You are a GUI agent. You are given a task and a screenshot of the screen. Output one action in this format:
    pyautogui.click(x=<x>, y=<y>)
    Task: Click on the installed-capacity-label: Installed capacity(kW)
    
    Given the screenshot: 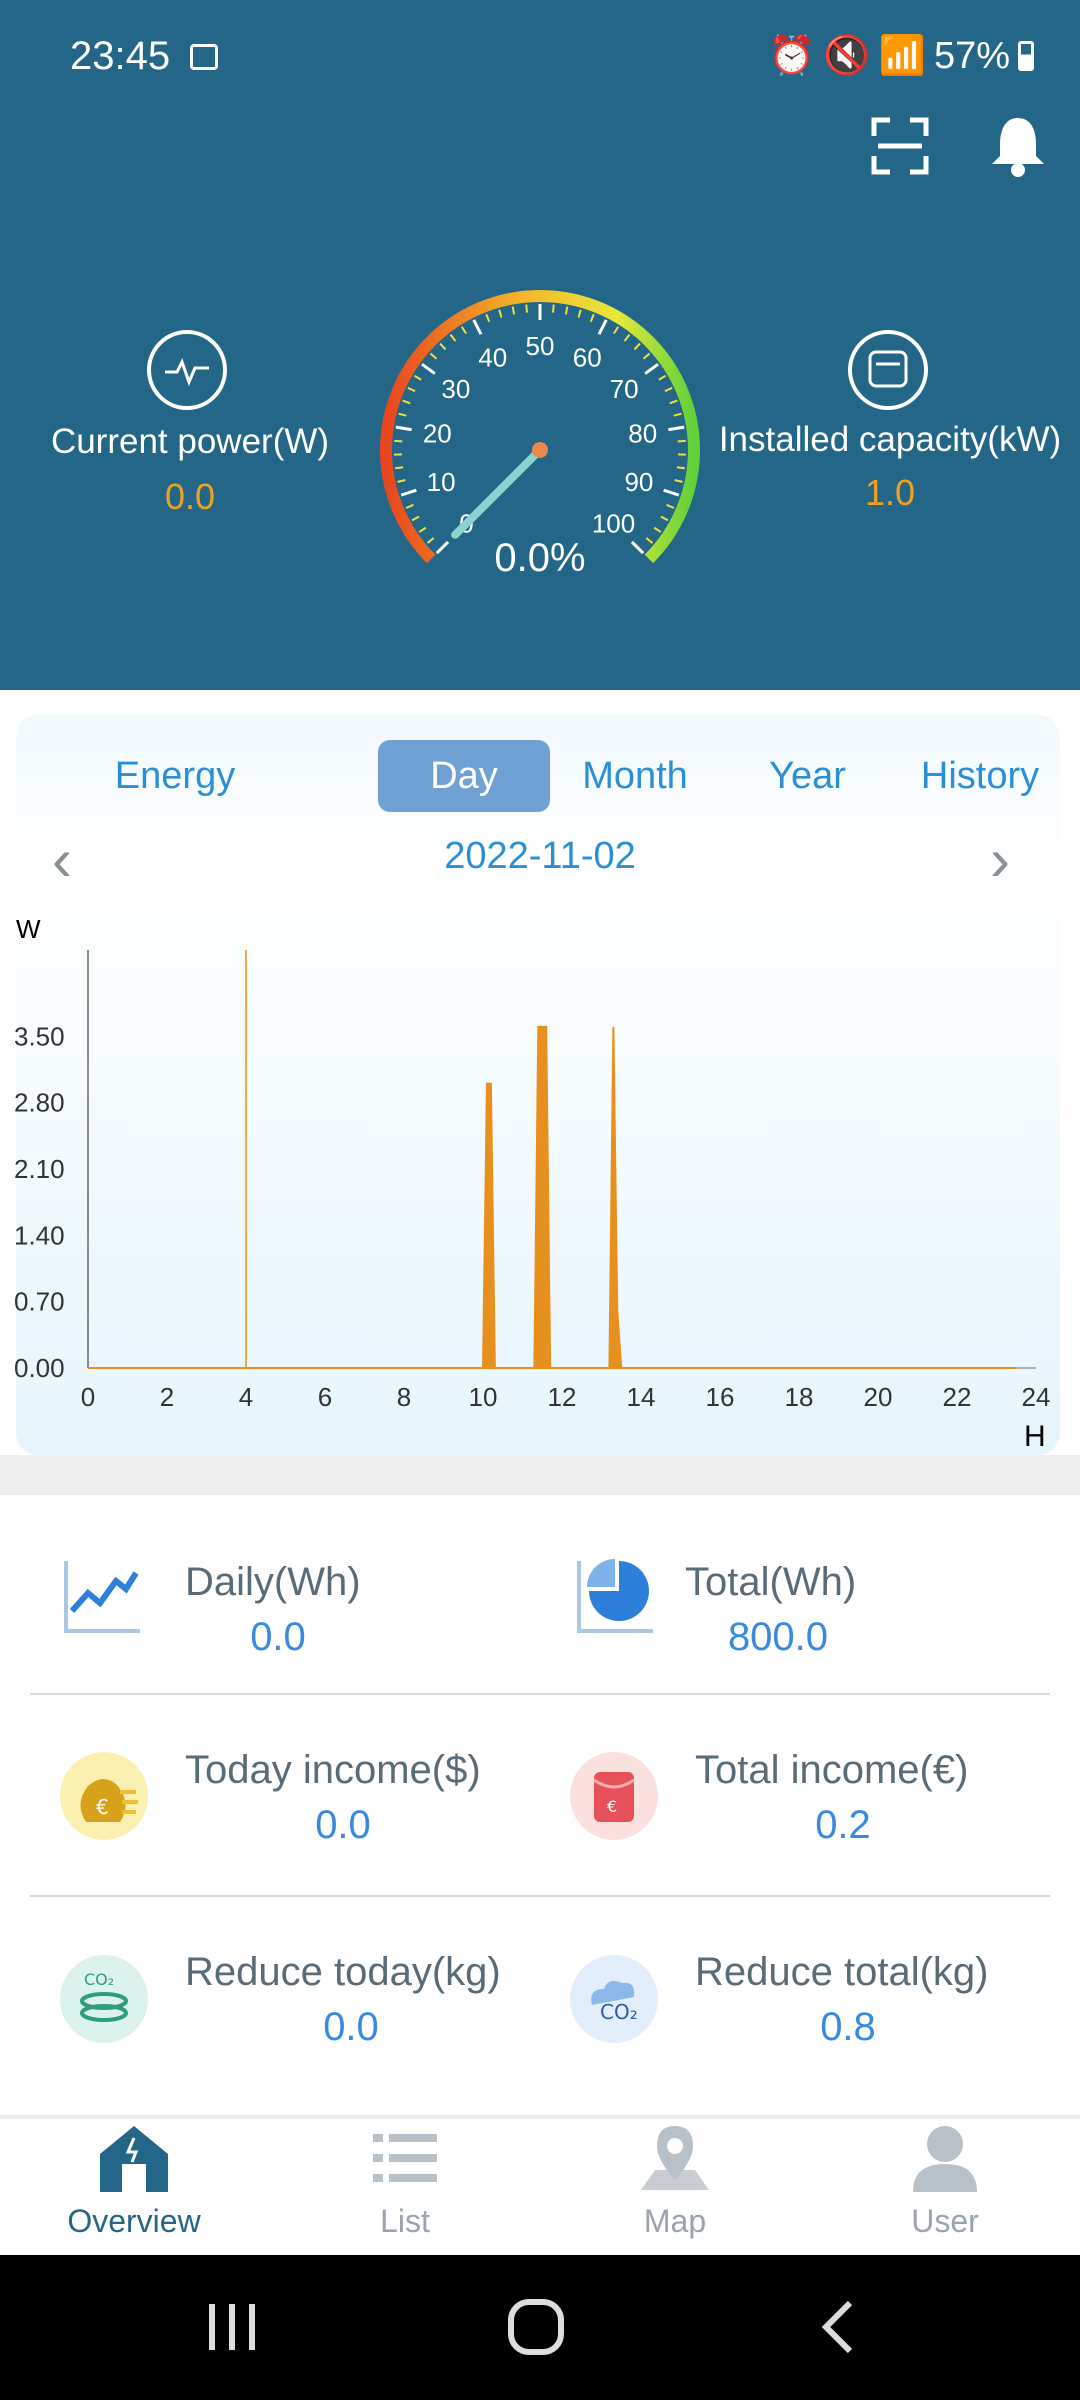 What is the action you would take?
    pyautogui.click(x=890, y=439)
    